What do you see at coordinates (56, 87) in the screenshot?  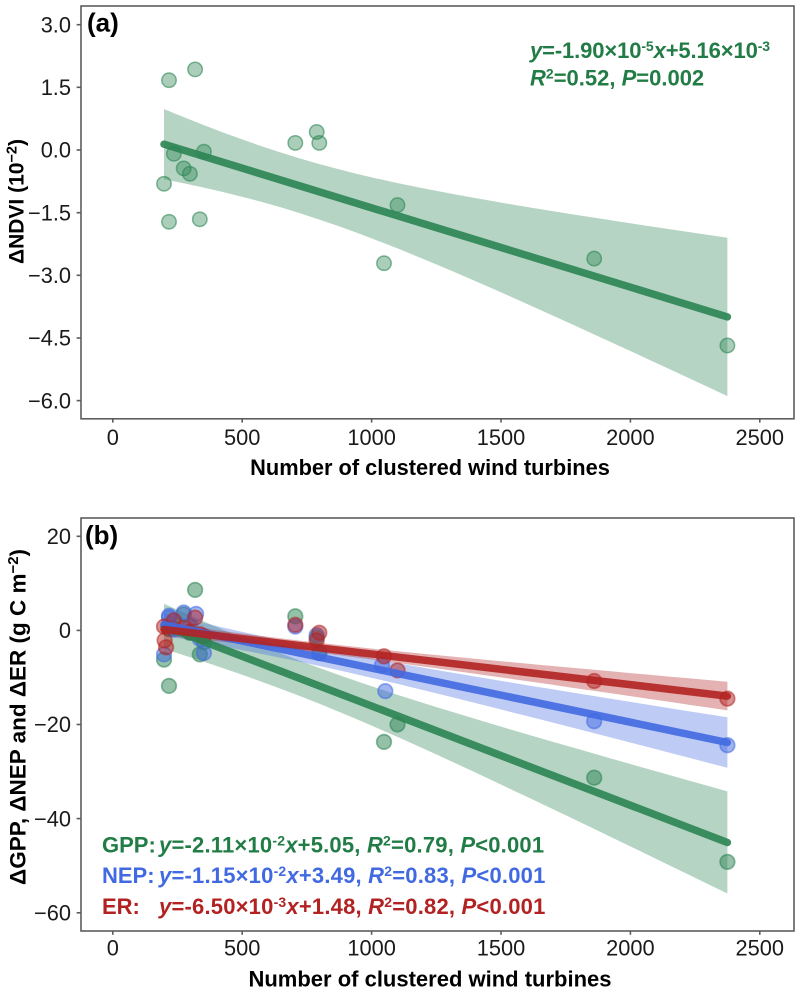 I see `svg-text: 1.5` at bounding box center [56, 87].